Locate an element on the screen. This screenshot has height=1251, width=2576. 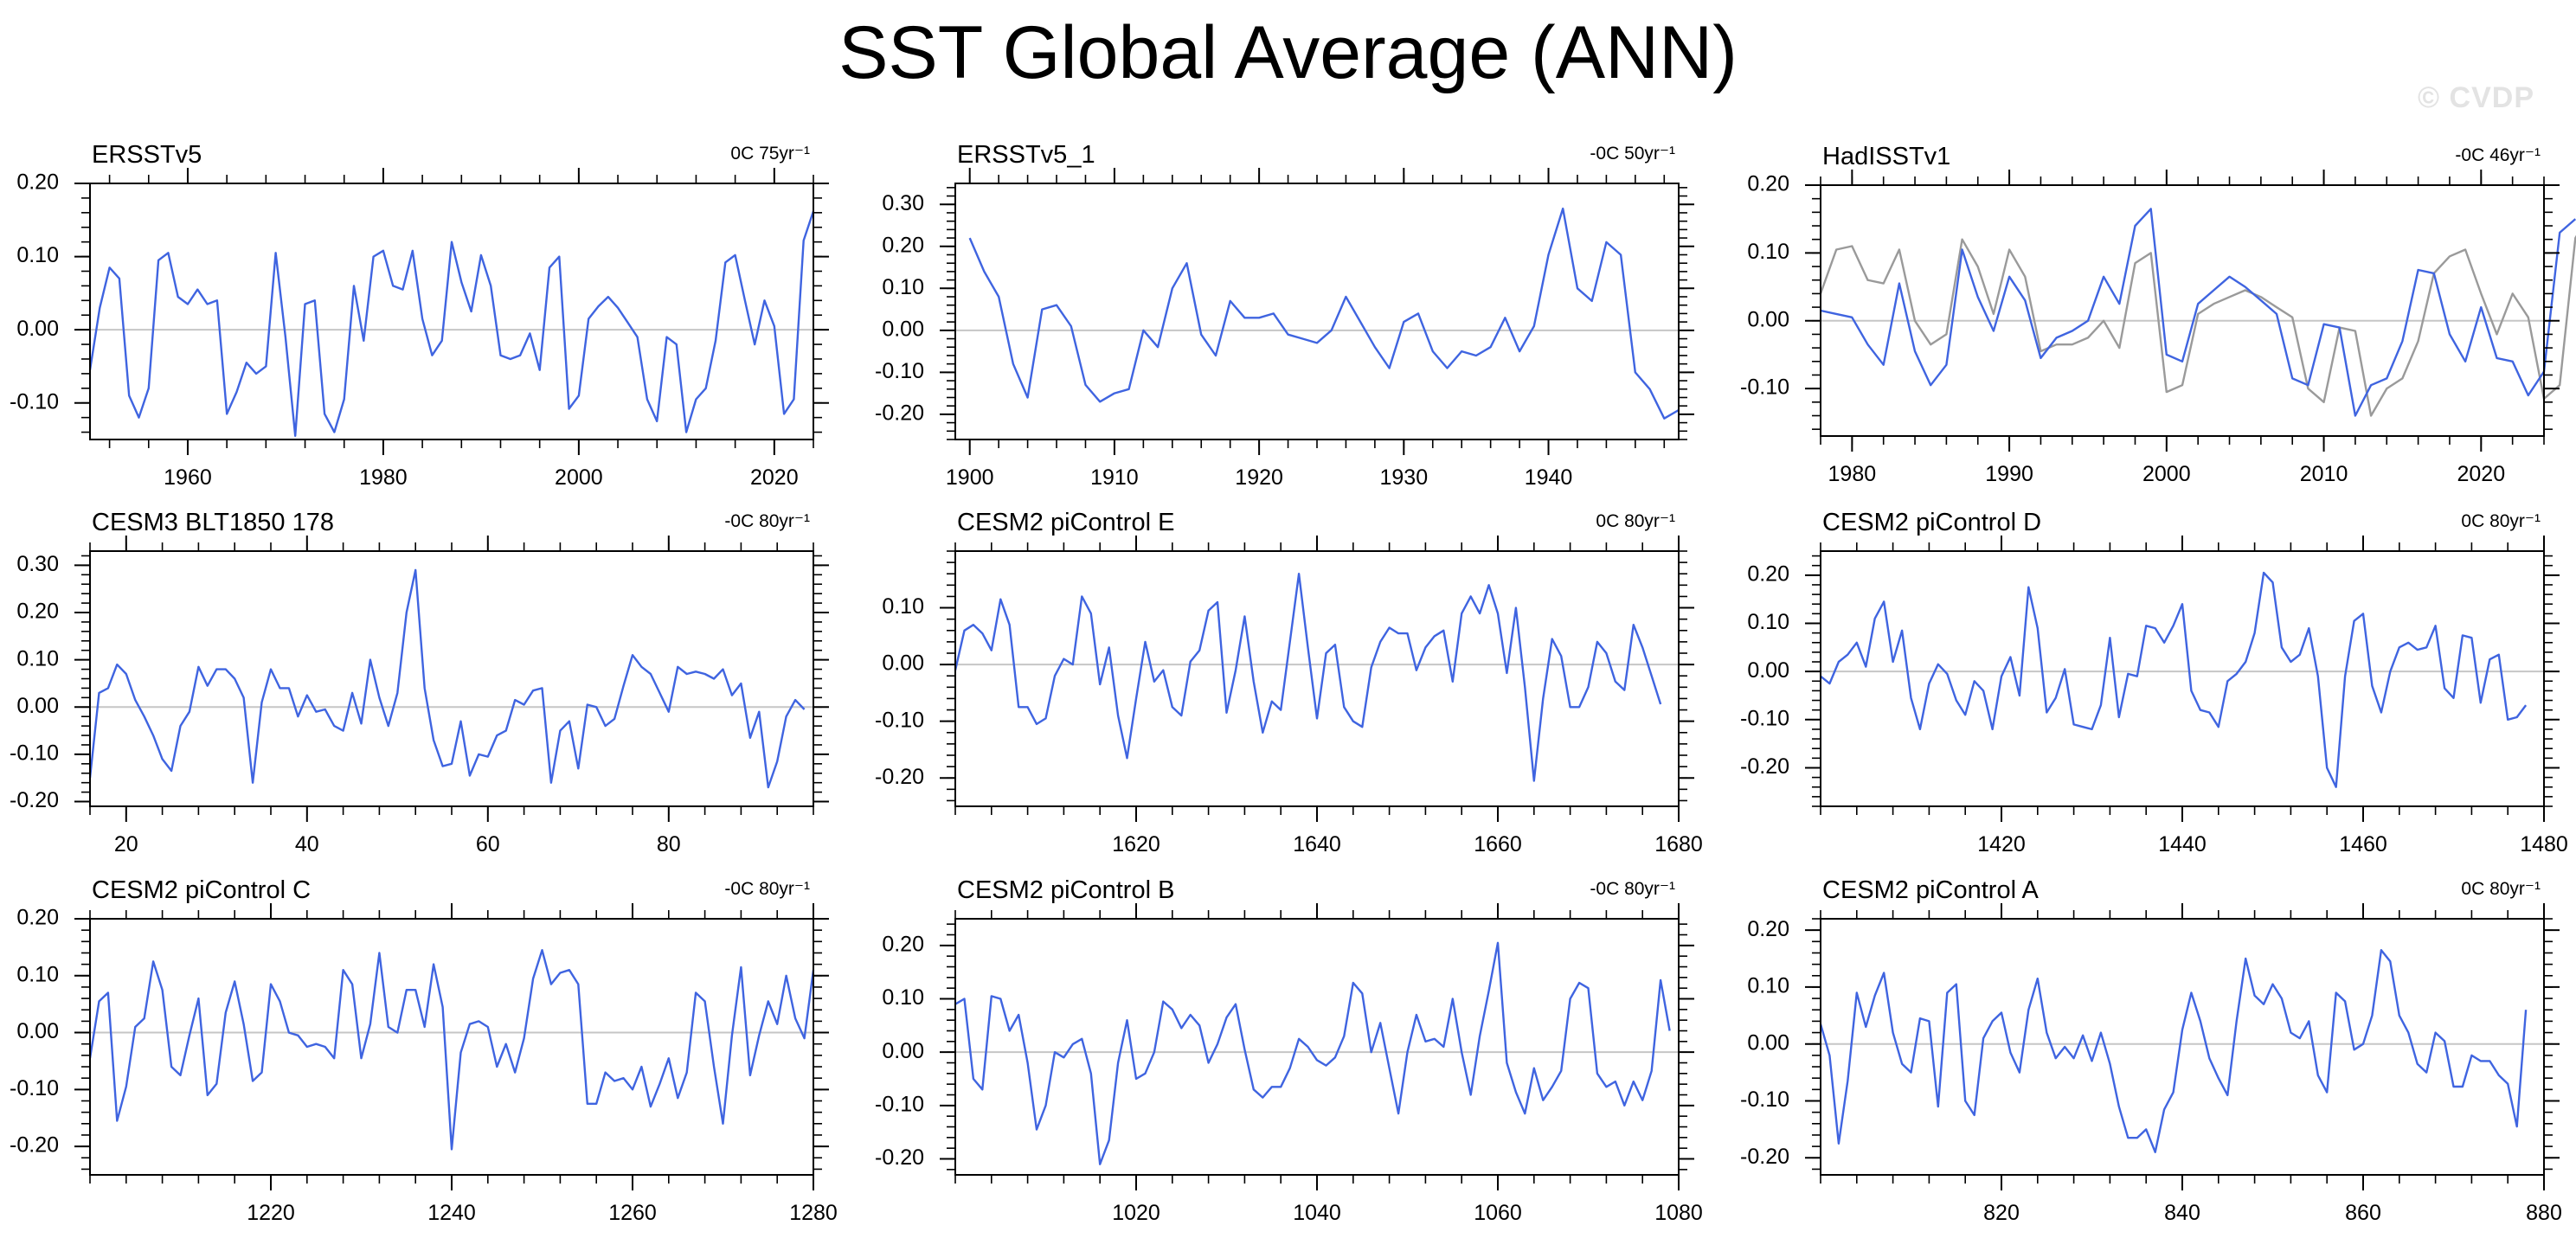
x-tick-label: 1930 is located at coordinates (1405, 477).